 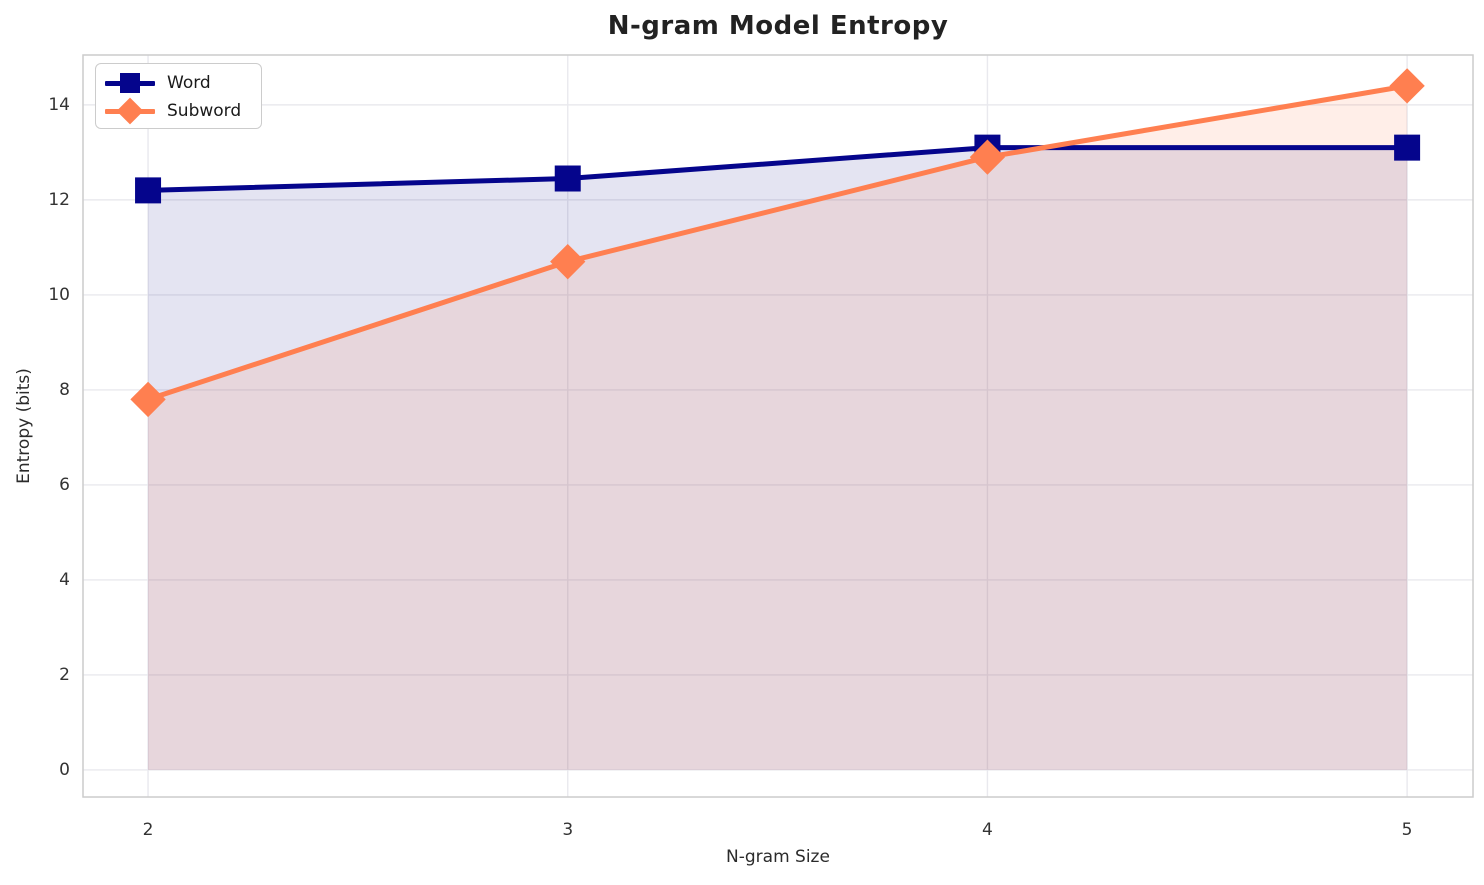 What do you see at coordinates (59, 294) in the screenshot?
I see `y-tick-label: 10` at bounding box center [59, 294].